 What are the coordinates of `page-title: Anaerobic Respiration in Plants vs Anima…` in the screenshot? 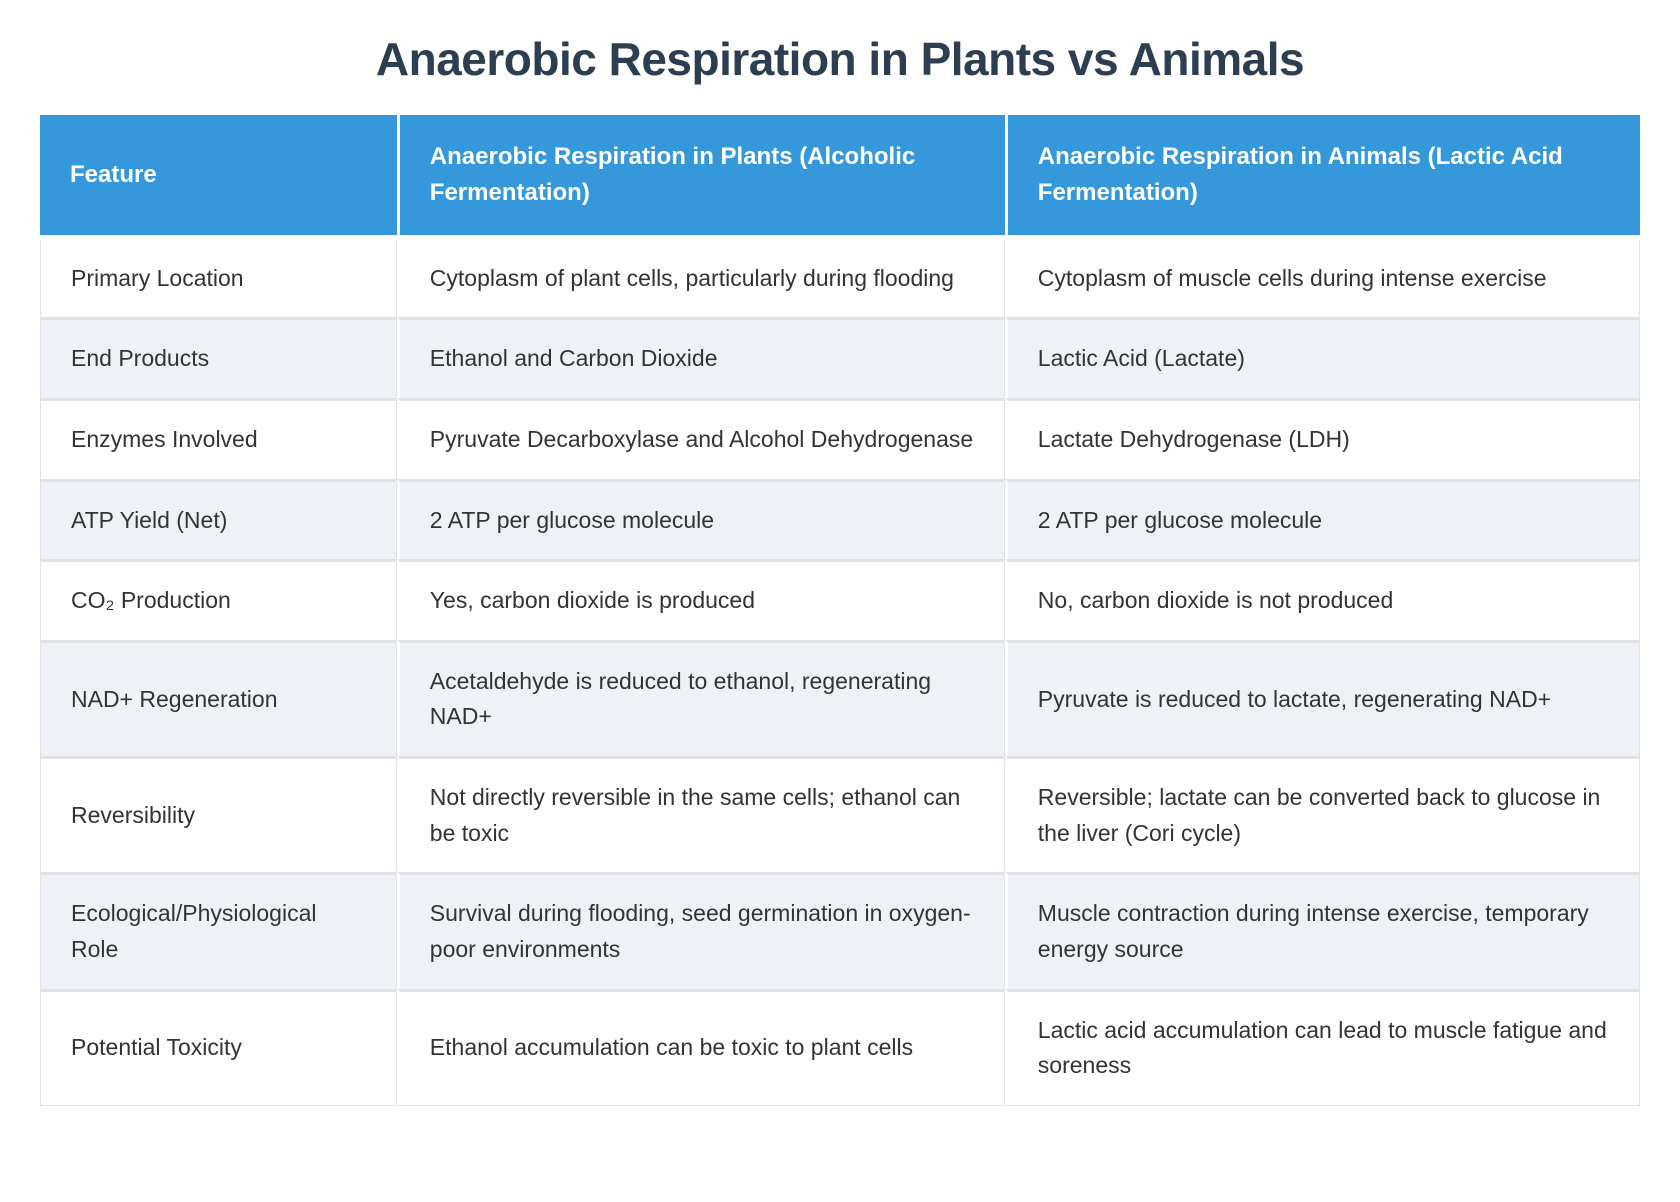 It's located at (840, 59).